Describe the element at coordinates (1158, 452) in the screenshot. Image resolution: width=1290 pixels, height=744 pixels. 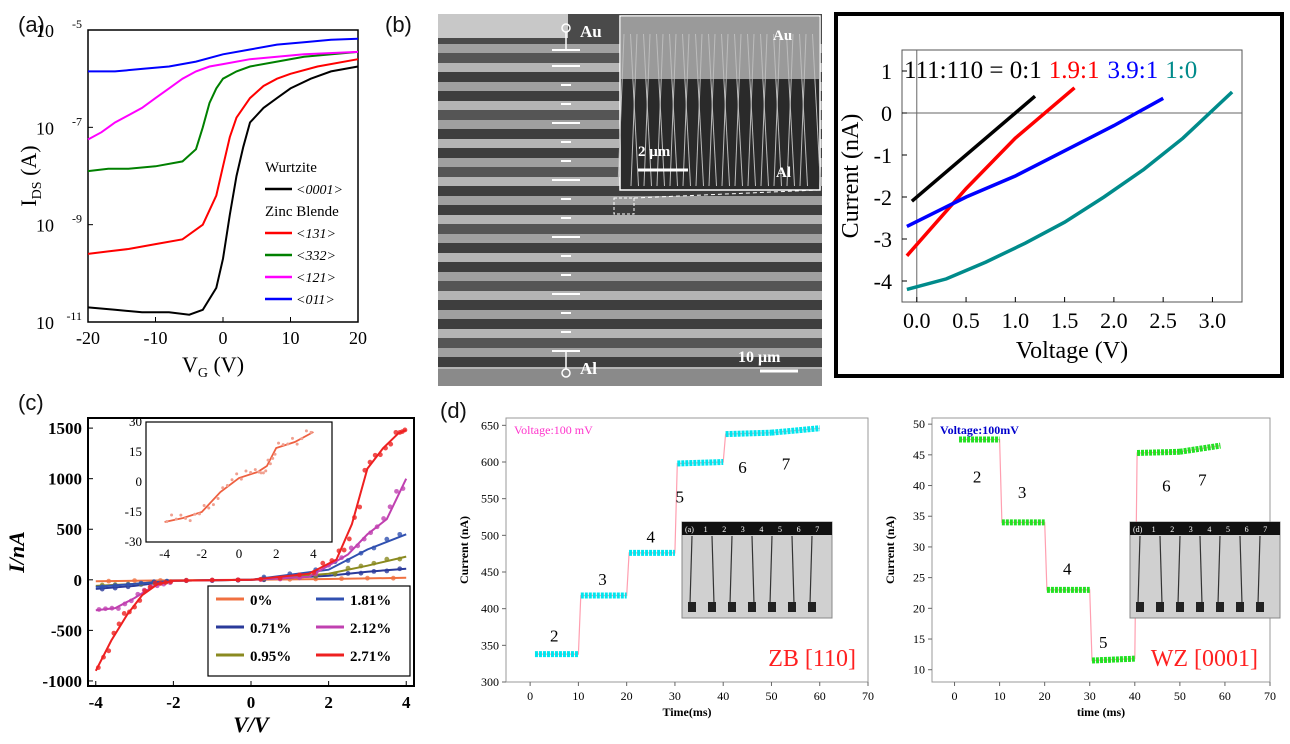
I see `step-segment` at that location.